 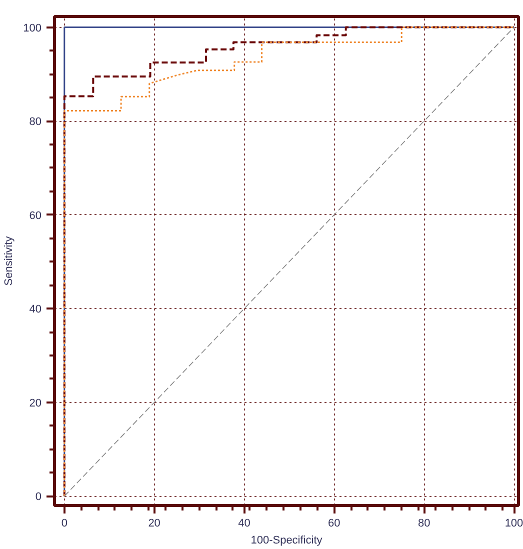 I want to click on x-tick-label: 80, so click(x=424, y=524).